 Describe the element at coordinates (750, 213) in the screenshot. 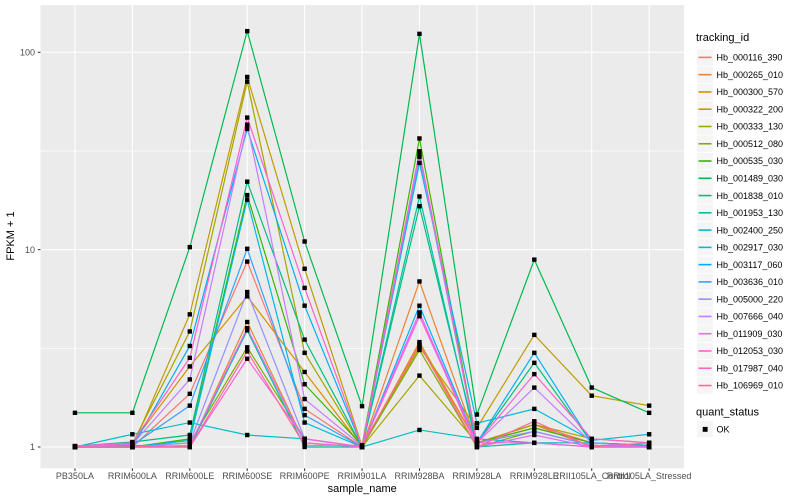

I see `svg-text: Hb_001953_130` at that location.